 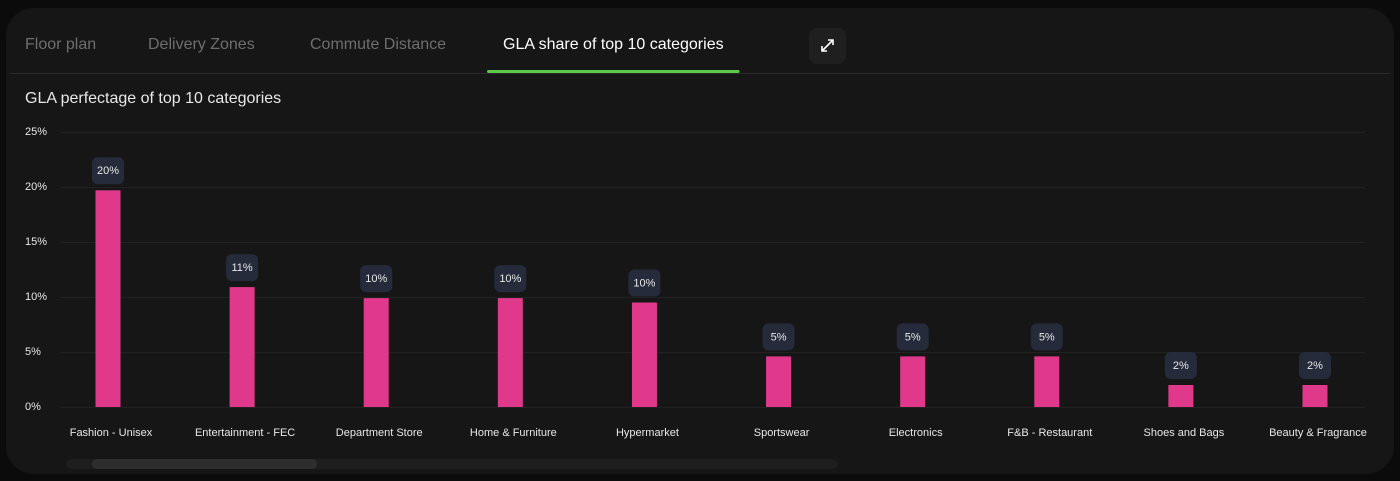 I want to click on y-tick-label: 25%, so click(x=36, y=132).